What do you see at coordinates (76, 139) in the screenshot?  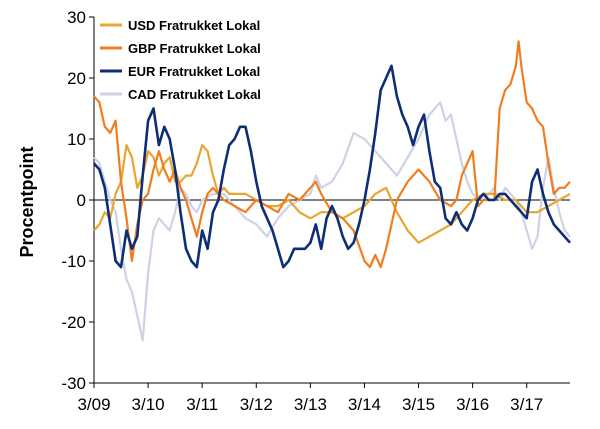 I see `y-tick-label: 10` at bounding box center [76, 139].